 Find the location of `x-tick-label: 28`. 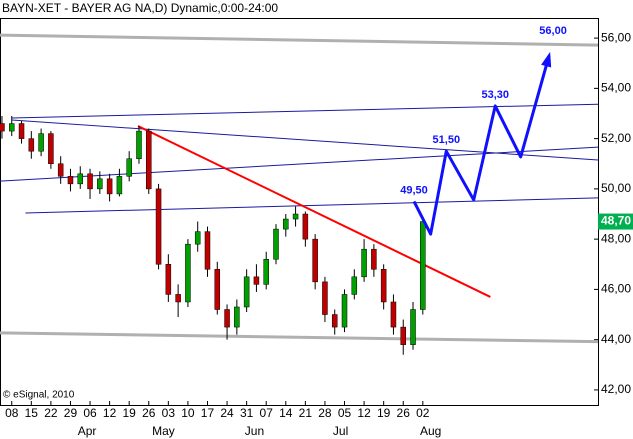

x-tick-label: 28 is located at coordinates (325, 413).